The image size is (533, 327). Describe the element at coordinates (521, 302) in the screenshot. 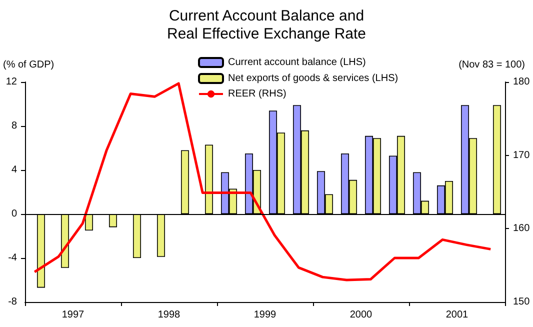

I see `y2-tick-label: 150` at that location.